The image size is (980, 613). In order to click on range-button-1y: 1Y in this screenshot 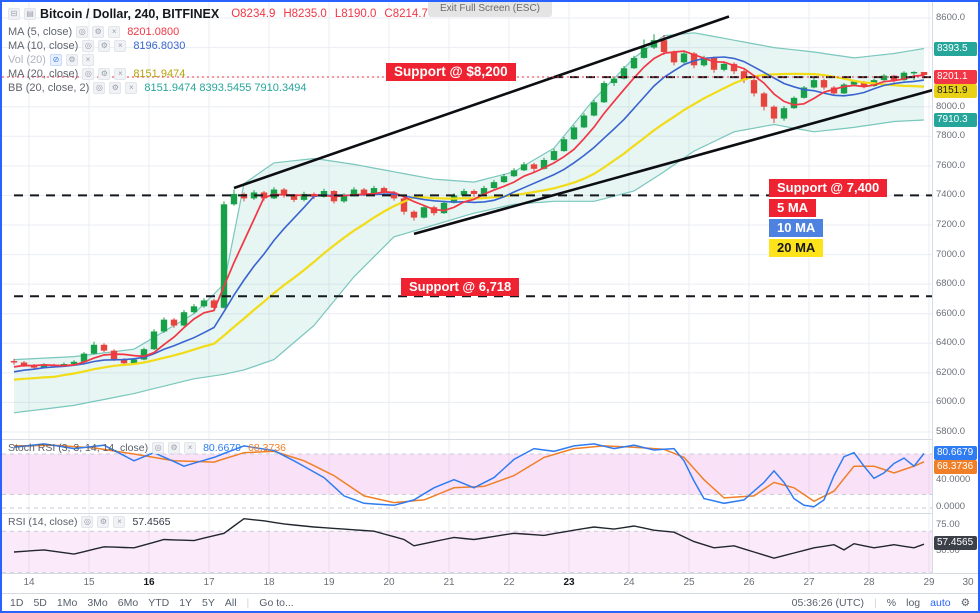, I will do `click(186, 602)`.